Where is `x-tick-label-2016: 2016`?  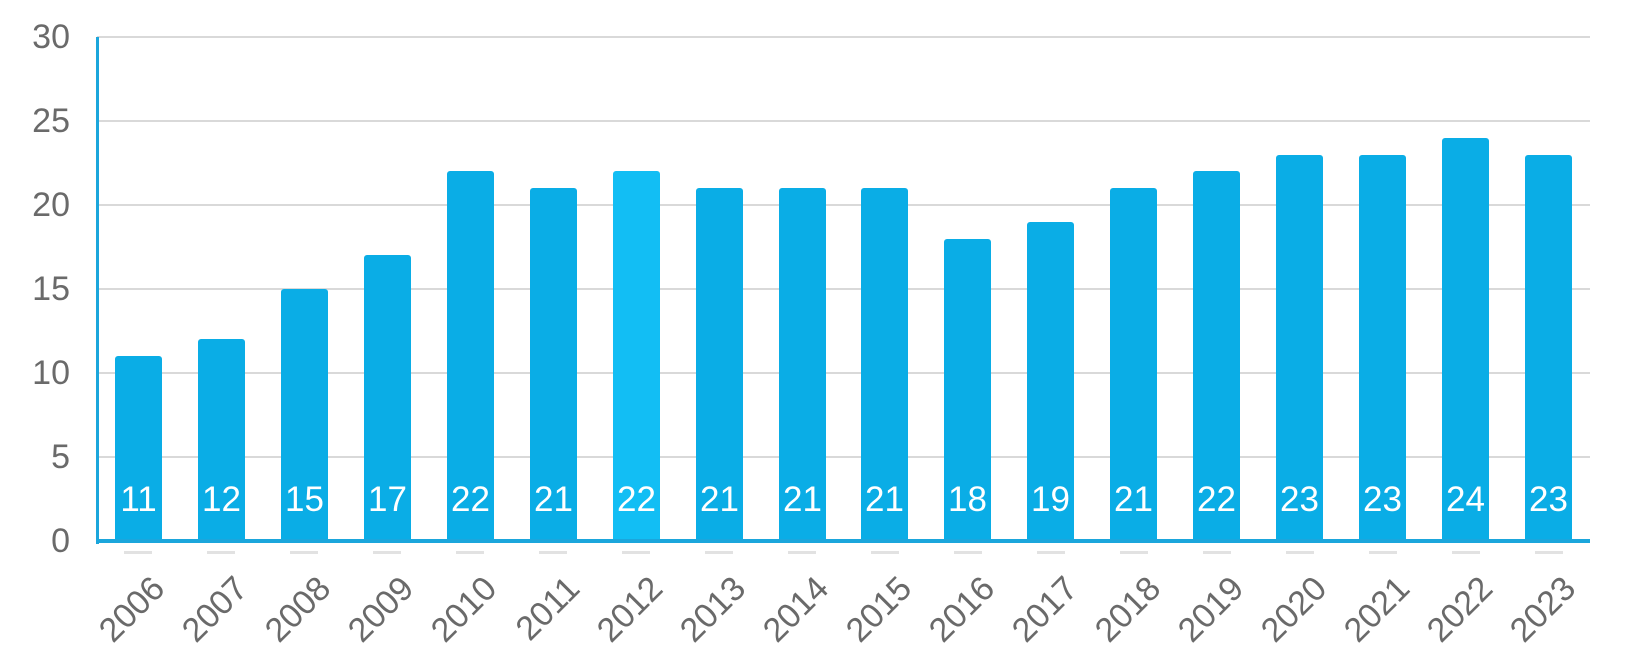 x-tick-label-2016: 2016 is located at coordinates (962, 609).